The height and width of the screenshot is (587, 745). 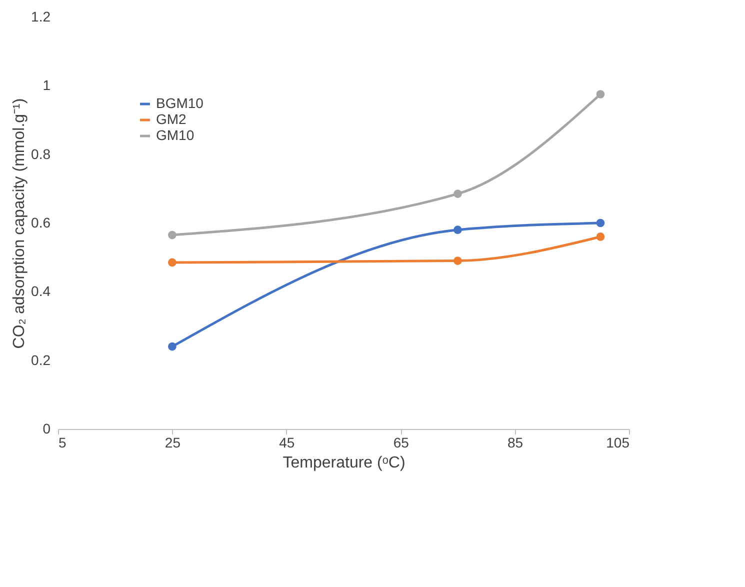 I want to click on x-tick-label: 5, so click(x=62, y=442).